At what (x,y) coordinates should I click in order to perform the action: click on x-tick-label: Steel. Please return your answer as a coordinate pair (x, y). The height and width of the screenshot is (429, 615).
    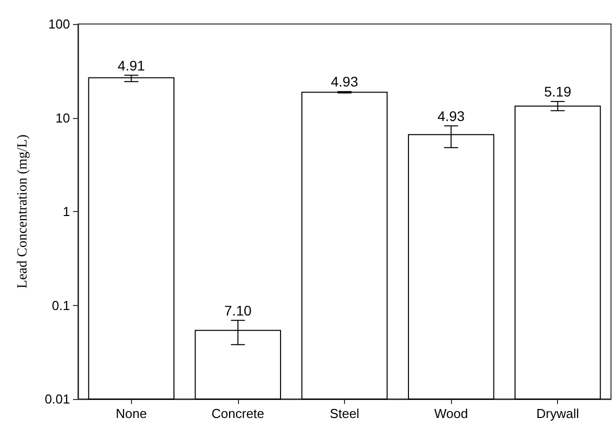
    Looking at the image, I should click on (345, 413).